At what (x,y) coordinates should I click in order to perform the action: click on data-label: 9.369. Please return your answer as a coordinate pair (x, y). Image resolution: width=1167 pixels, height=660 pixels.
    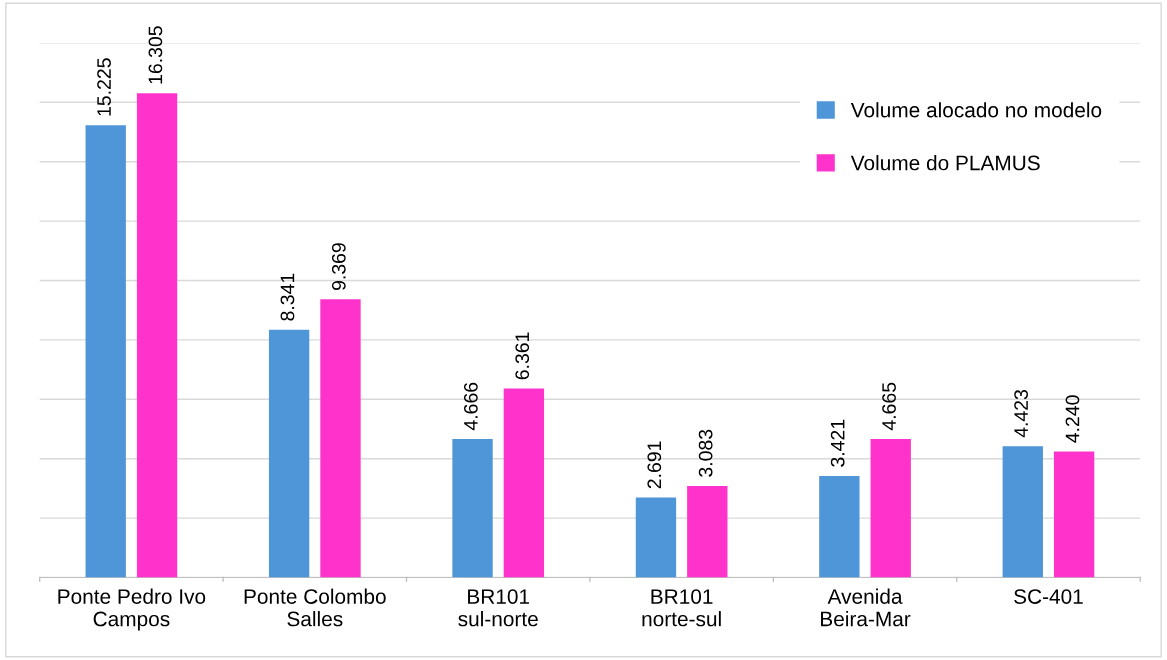
    Looking at the image, I should click on (338, 266).